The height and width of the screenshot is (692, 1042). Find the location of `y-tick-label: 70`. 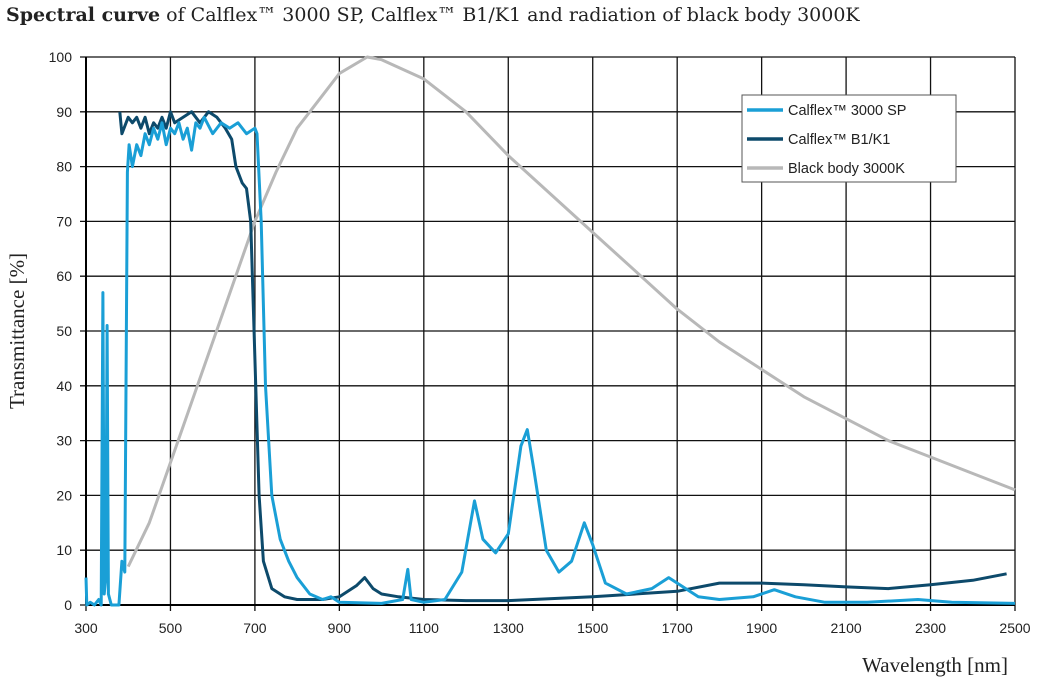

y-tick-label: 70 is located at coordinates (64, 221).